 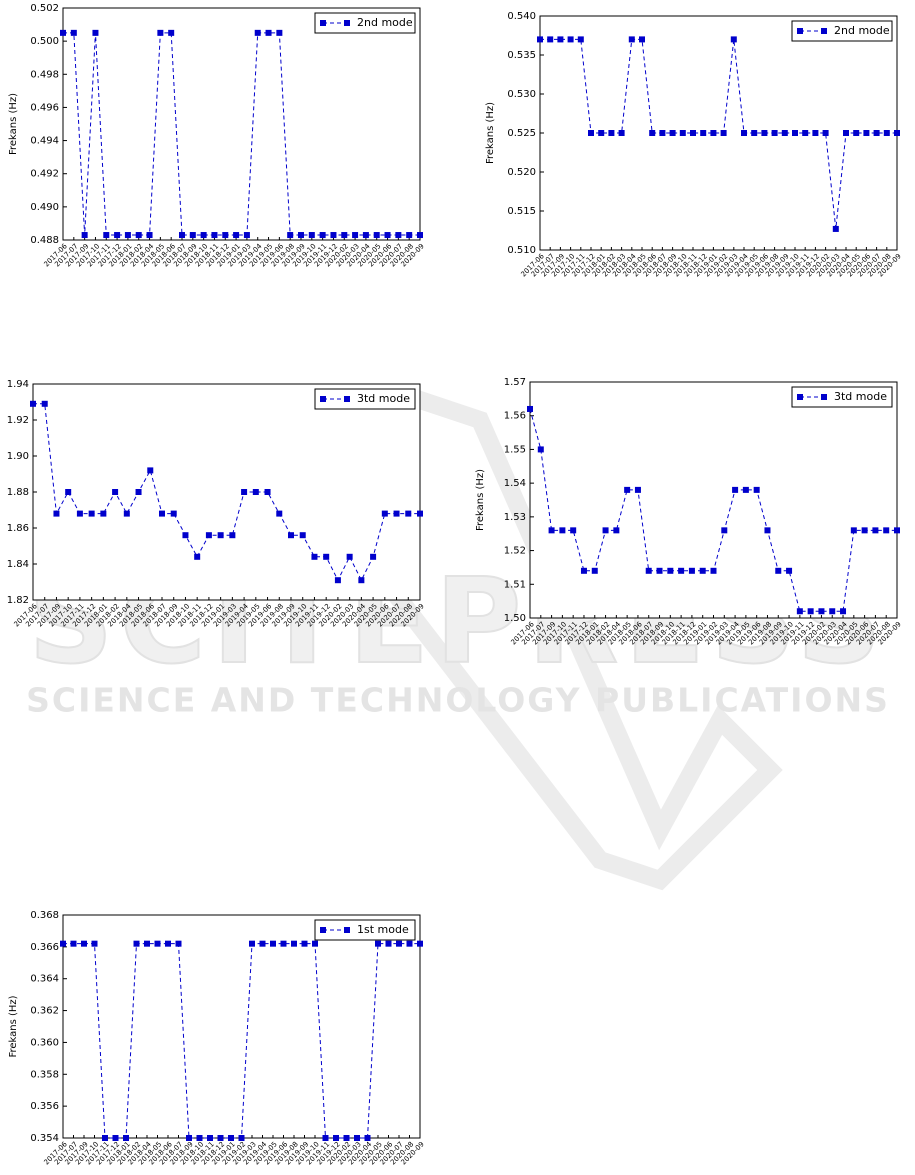 What do you see at coordinates (515, 382) in the screenshot?
I see `y-tick-label: 1.57` at bounding box center [515, 382].